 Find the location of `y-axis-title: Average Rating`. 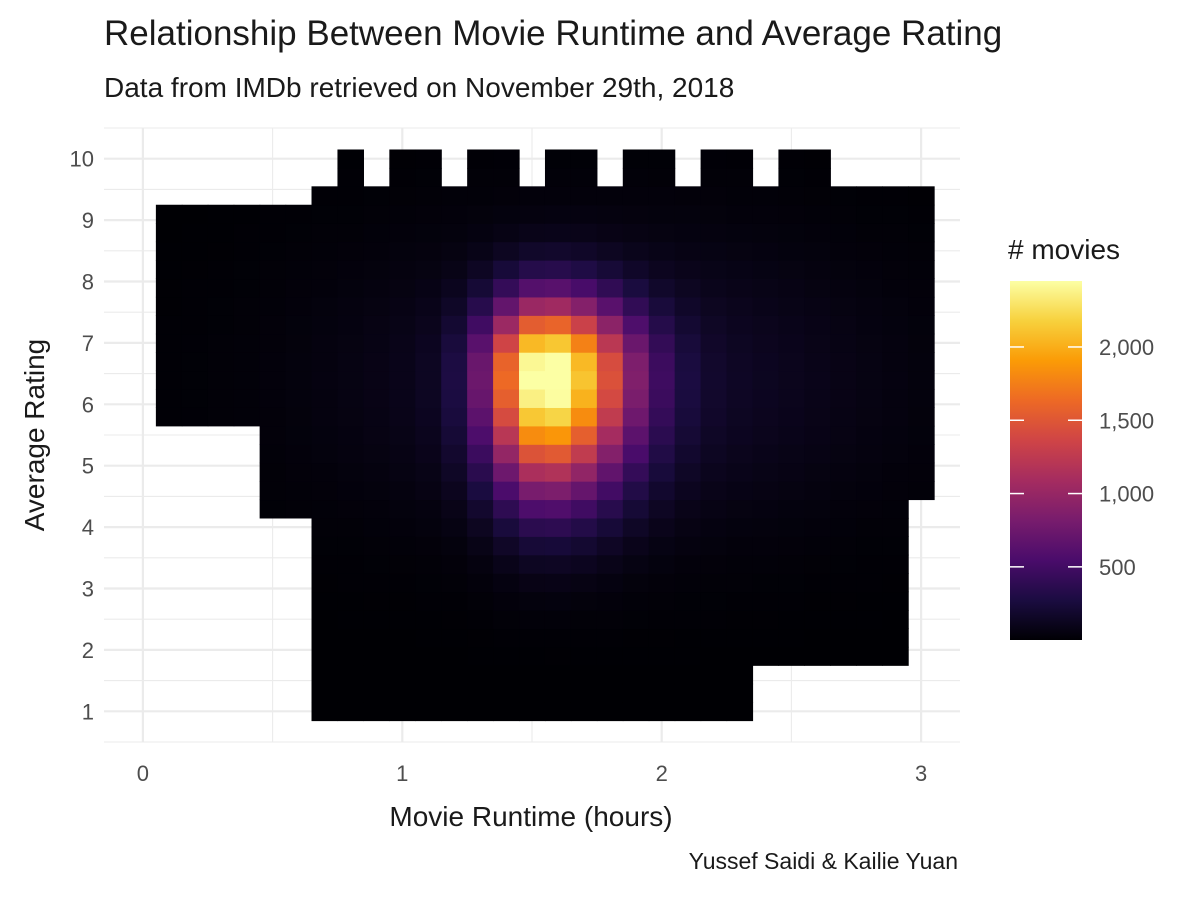

y-axis-title: Average Rating is located at coordinates (34, 435).